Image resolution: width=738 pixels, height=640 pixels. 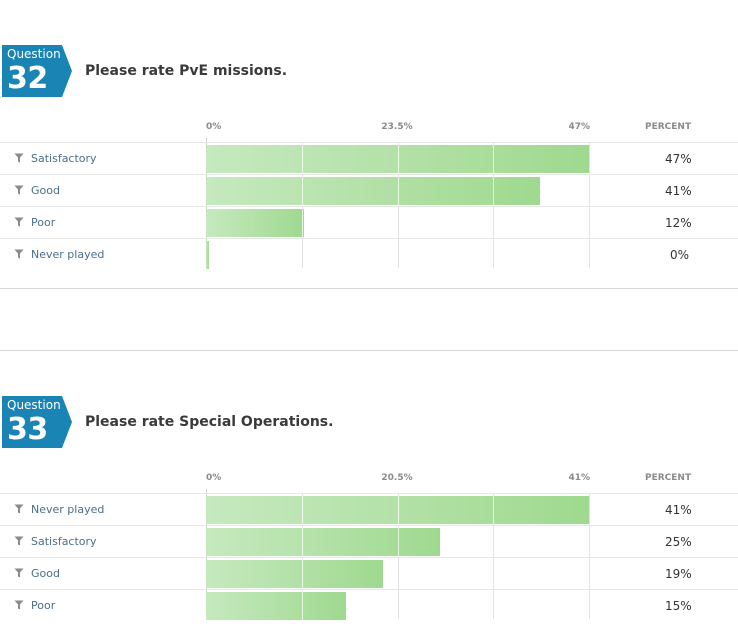 I want to click on percent-value: 0%, so click(x=679, y=255).